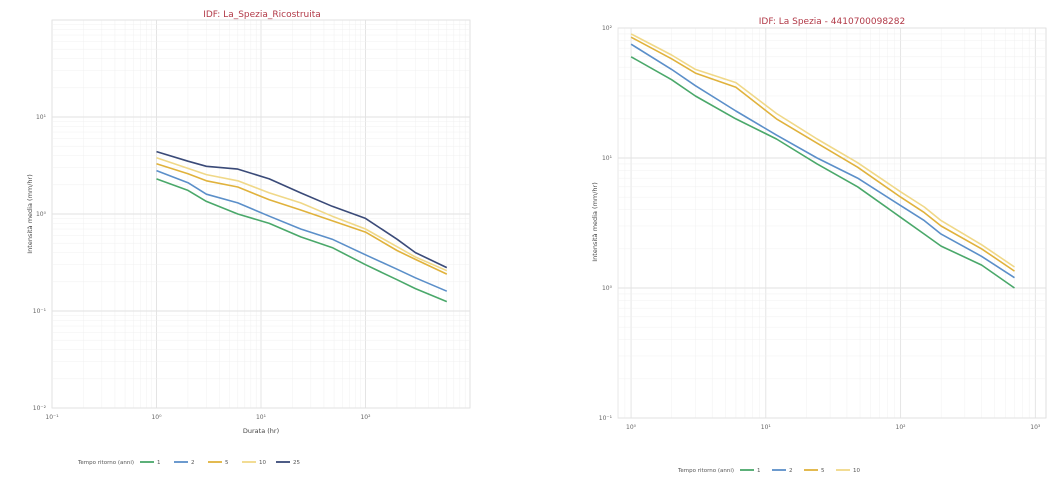 The width and height of the screenshot is (1060, 483). What do you see at coordinates (832, 22) in the screenshot?
I see `chart-title: IDF: La Spezia - 4410700098282` at bounding box center [832, 22].